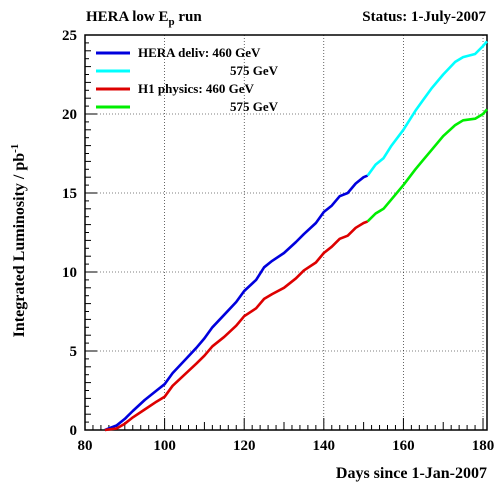 Image resolution: width=500 pixels, height=490 pixels. What do you see at coordinates (69, 194) in the screenshot?
I see `y-tick-label: 15` at bounding box center [69, 194].